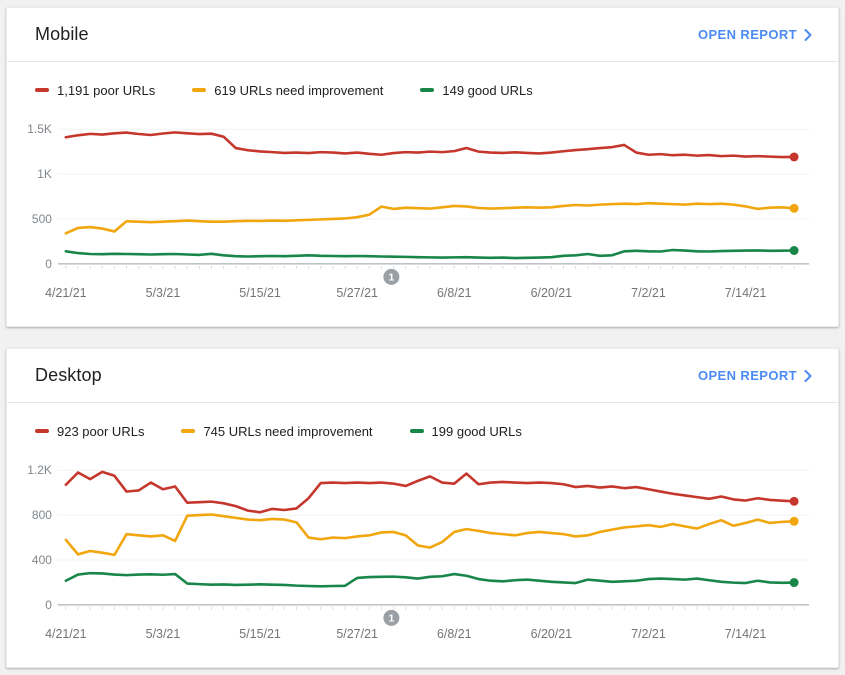 The height and width of the screenshot is (675, 845). Describe the element at coordinates (299, 90) in the screenshot. I see `legend-label-need-improvement: 619 URLs need improvement` at that location.